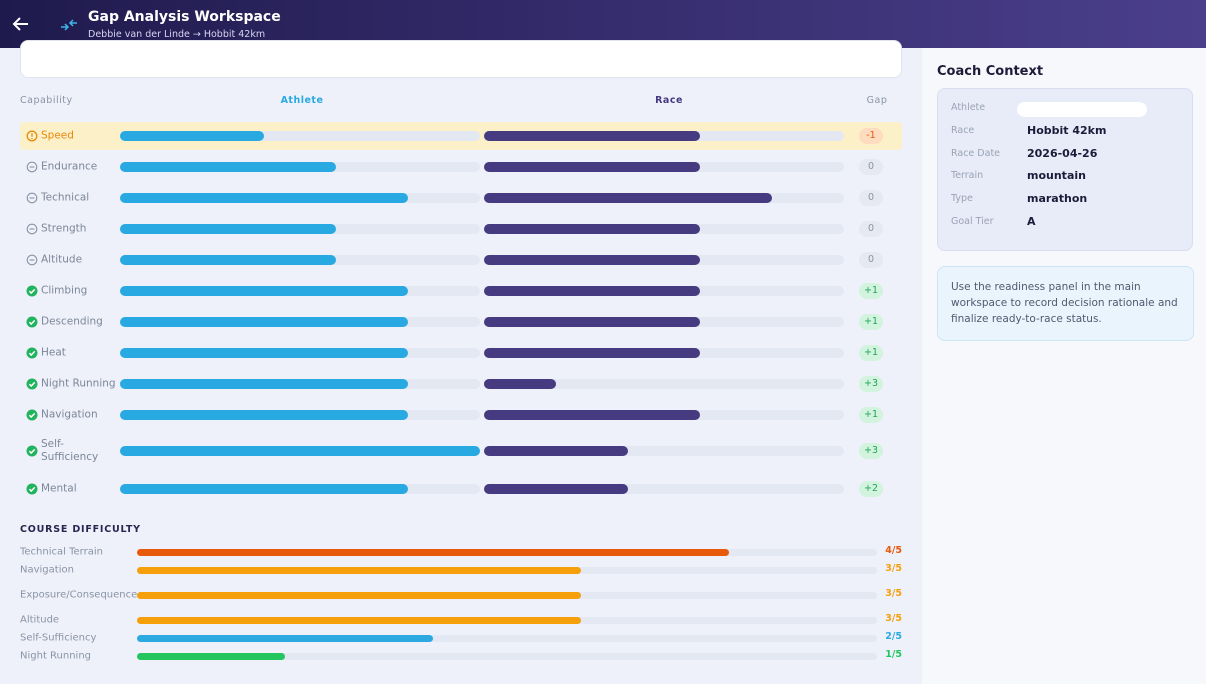 Image resolution: width=1206 pixels, height=684 pixels. Describe the element at coordinates (877, 100) in the screenshot. I see `column-header: Gap` at that location.